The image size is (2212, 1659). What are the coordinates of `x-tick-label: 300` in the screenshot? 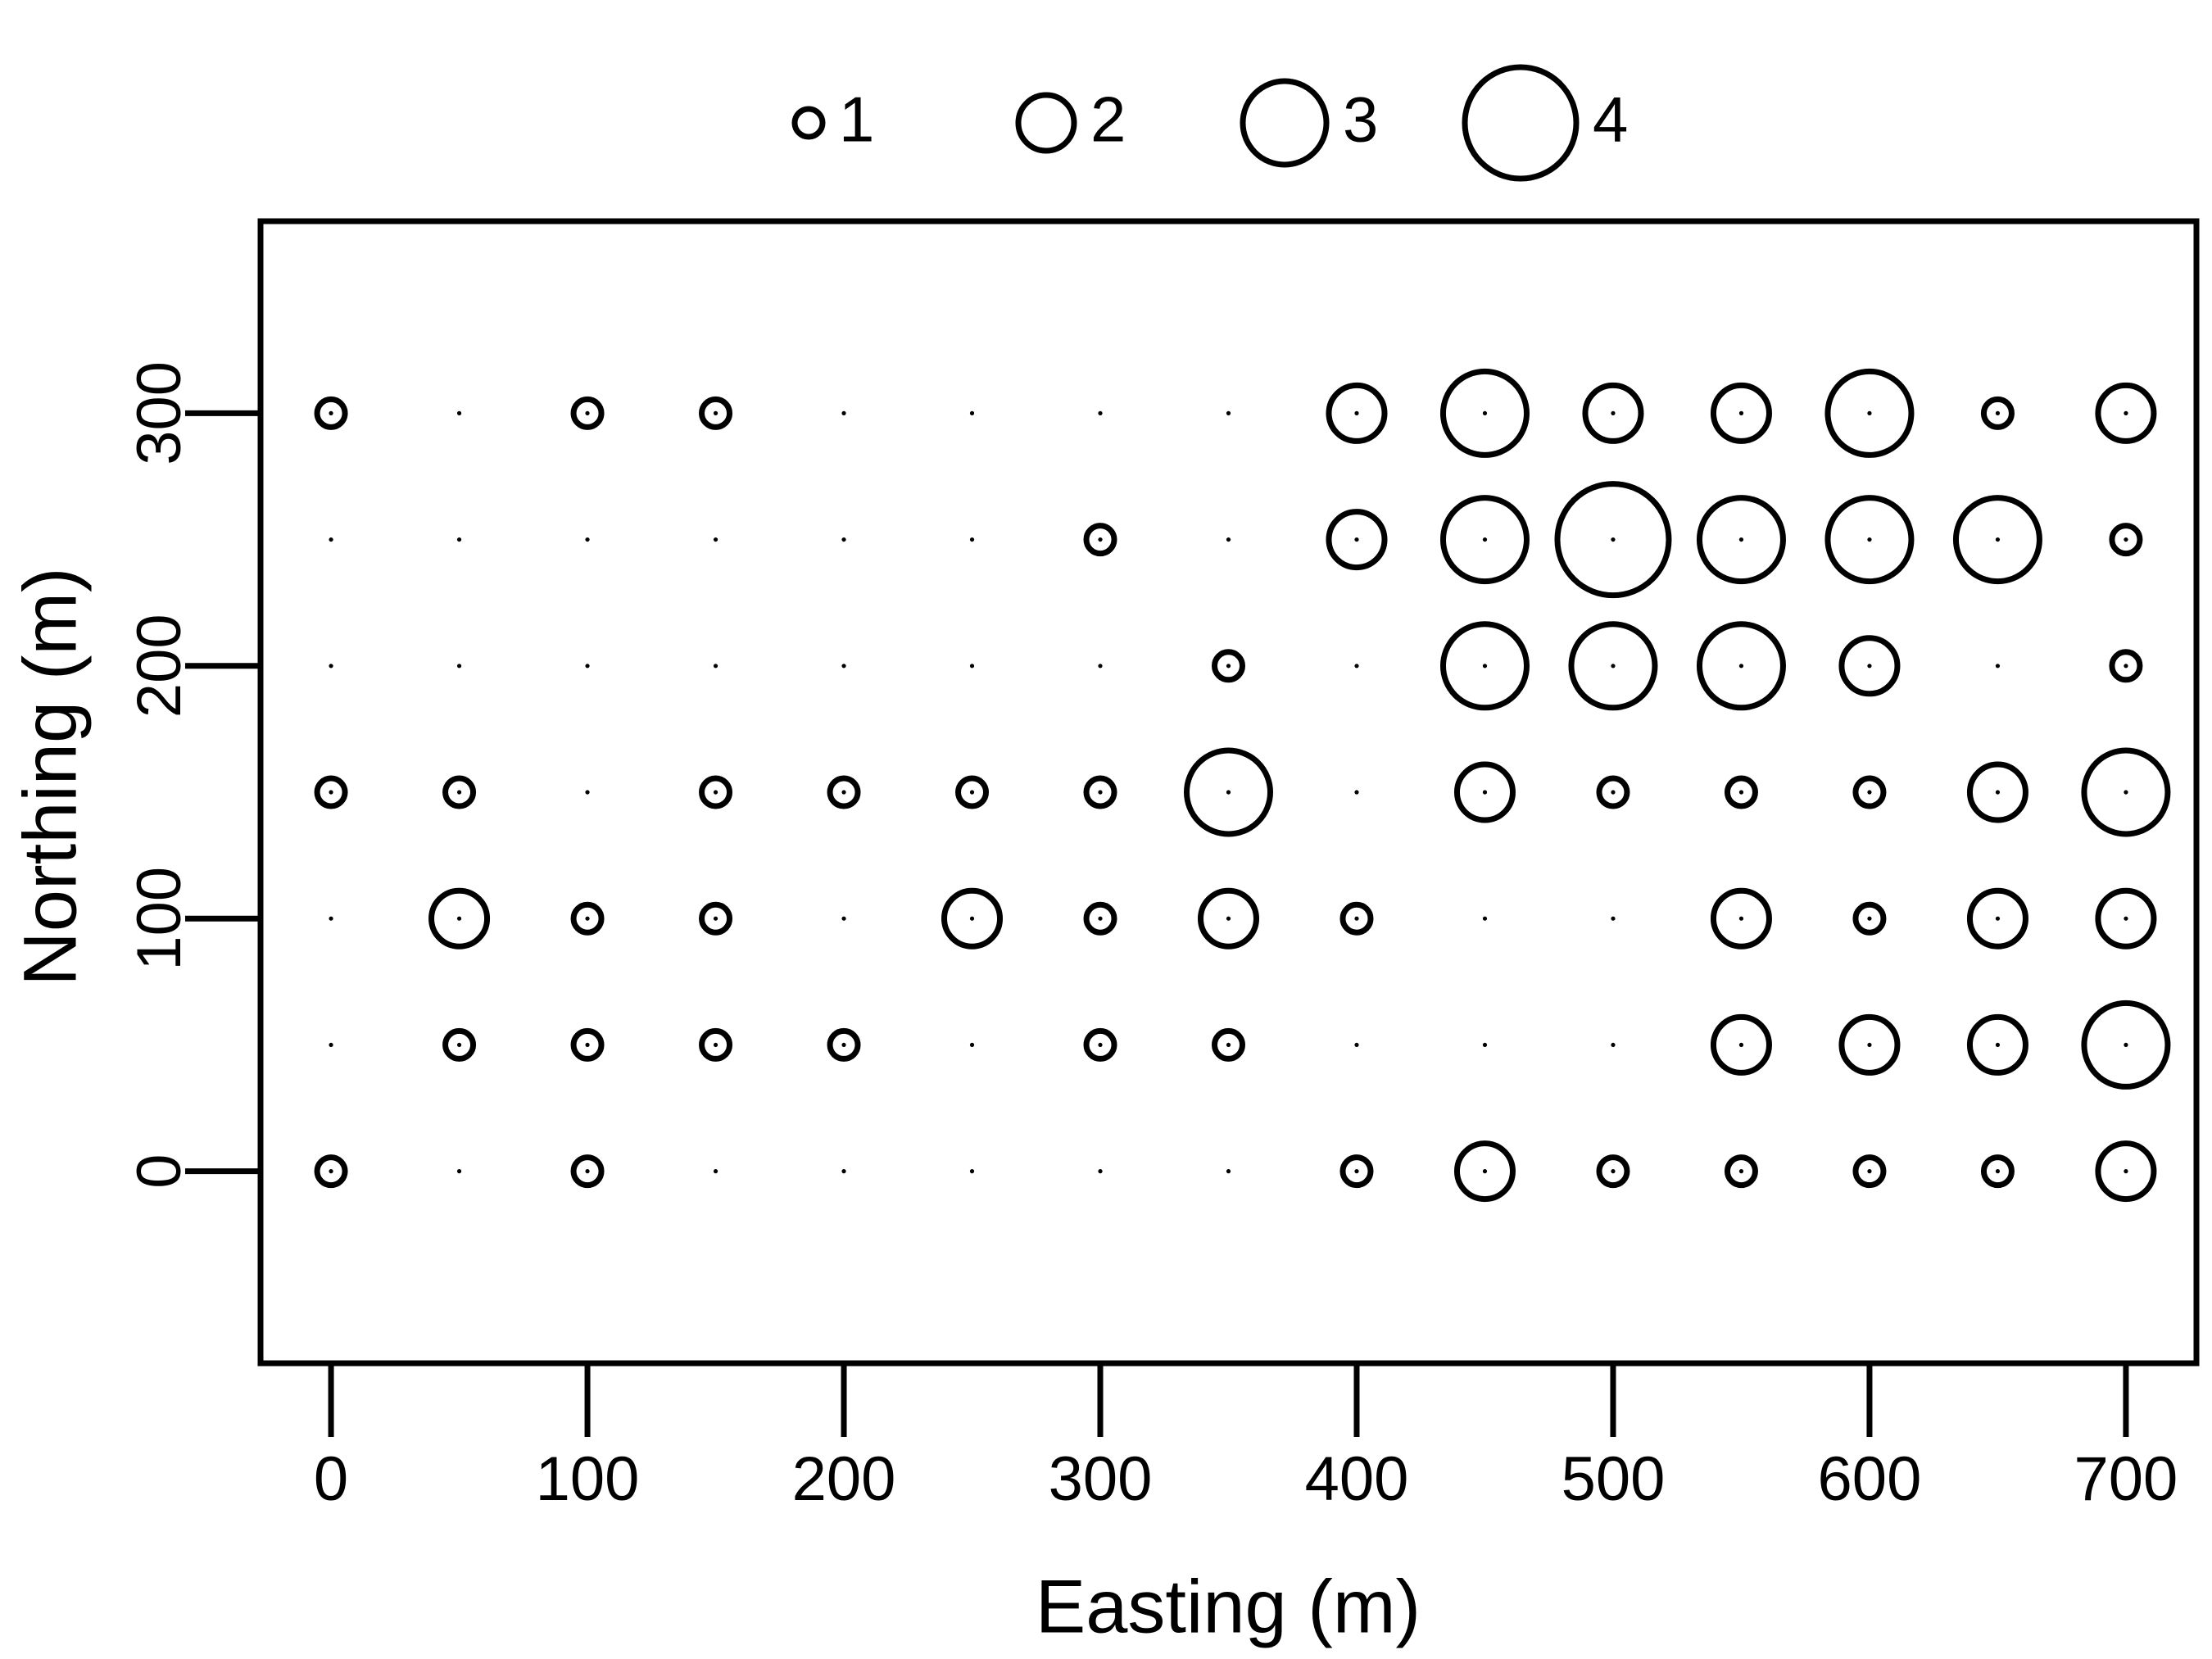 It's located at (1101, 1479).